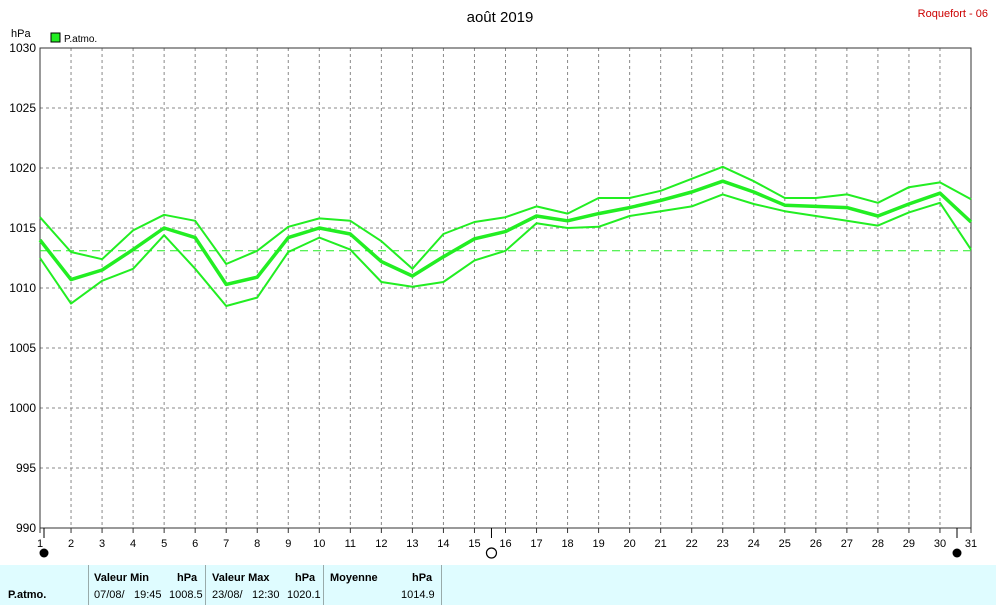 The height and width of the screenshot is (605, 996). Describe the element at coordinates (122, 578) in the screenshot. I see `min-header: Valeur Min` at that location.